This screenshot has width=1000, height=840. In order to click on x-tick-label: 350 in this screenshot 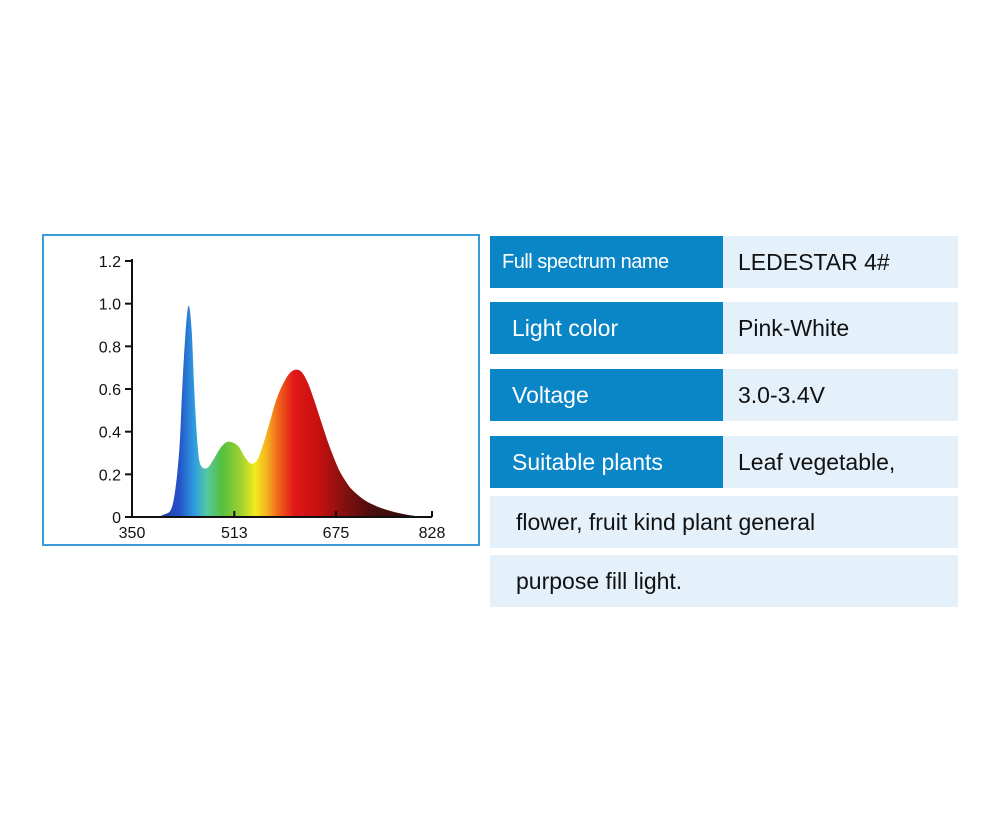, I will do `click(132, 533)`.